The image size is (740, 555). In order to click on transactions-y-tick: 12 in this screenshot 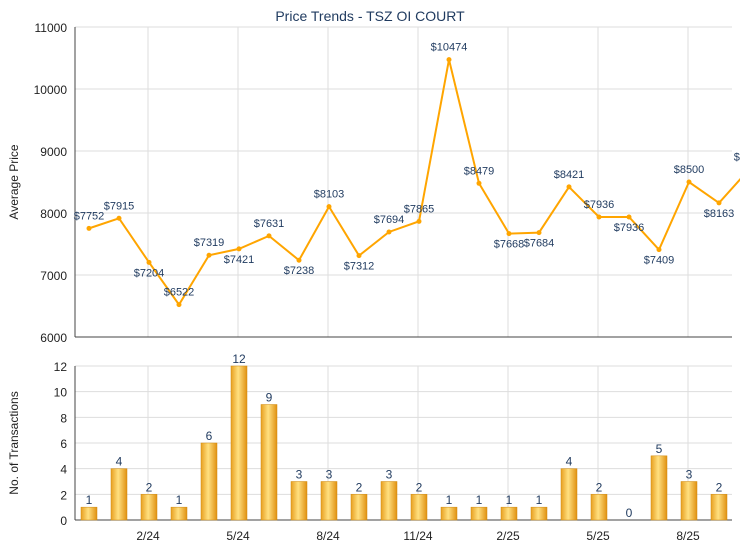, I will do `click(61, 367)`.